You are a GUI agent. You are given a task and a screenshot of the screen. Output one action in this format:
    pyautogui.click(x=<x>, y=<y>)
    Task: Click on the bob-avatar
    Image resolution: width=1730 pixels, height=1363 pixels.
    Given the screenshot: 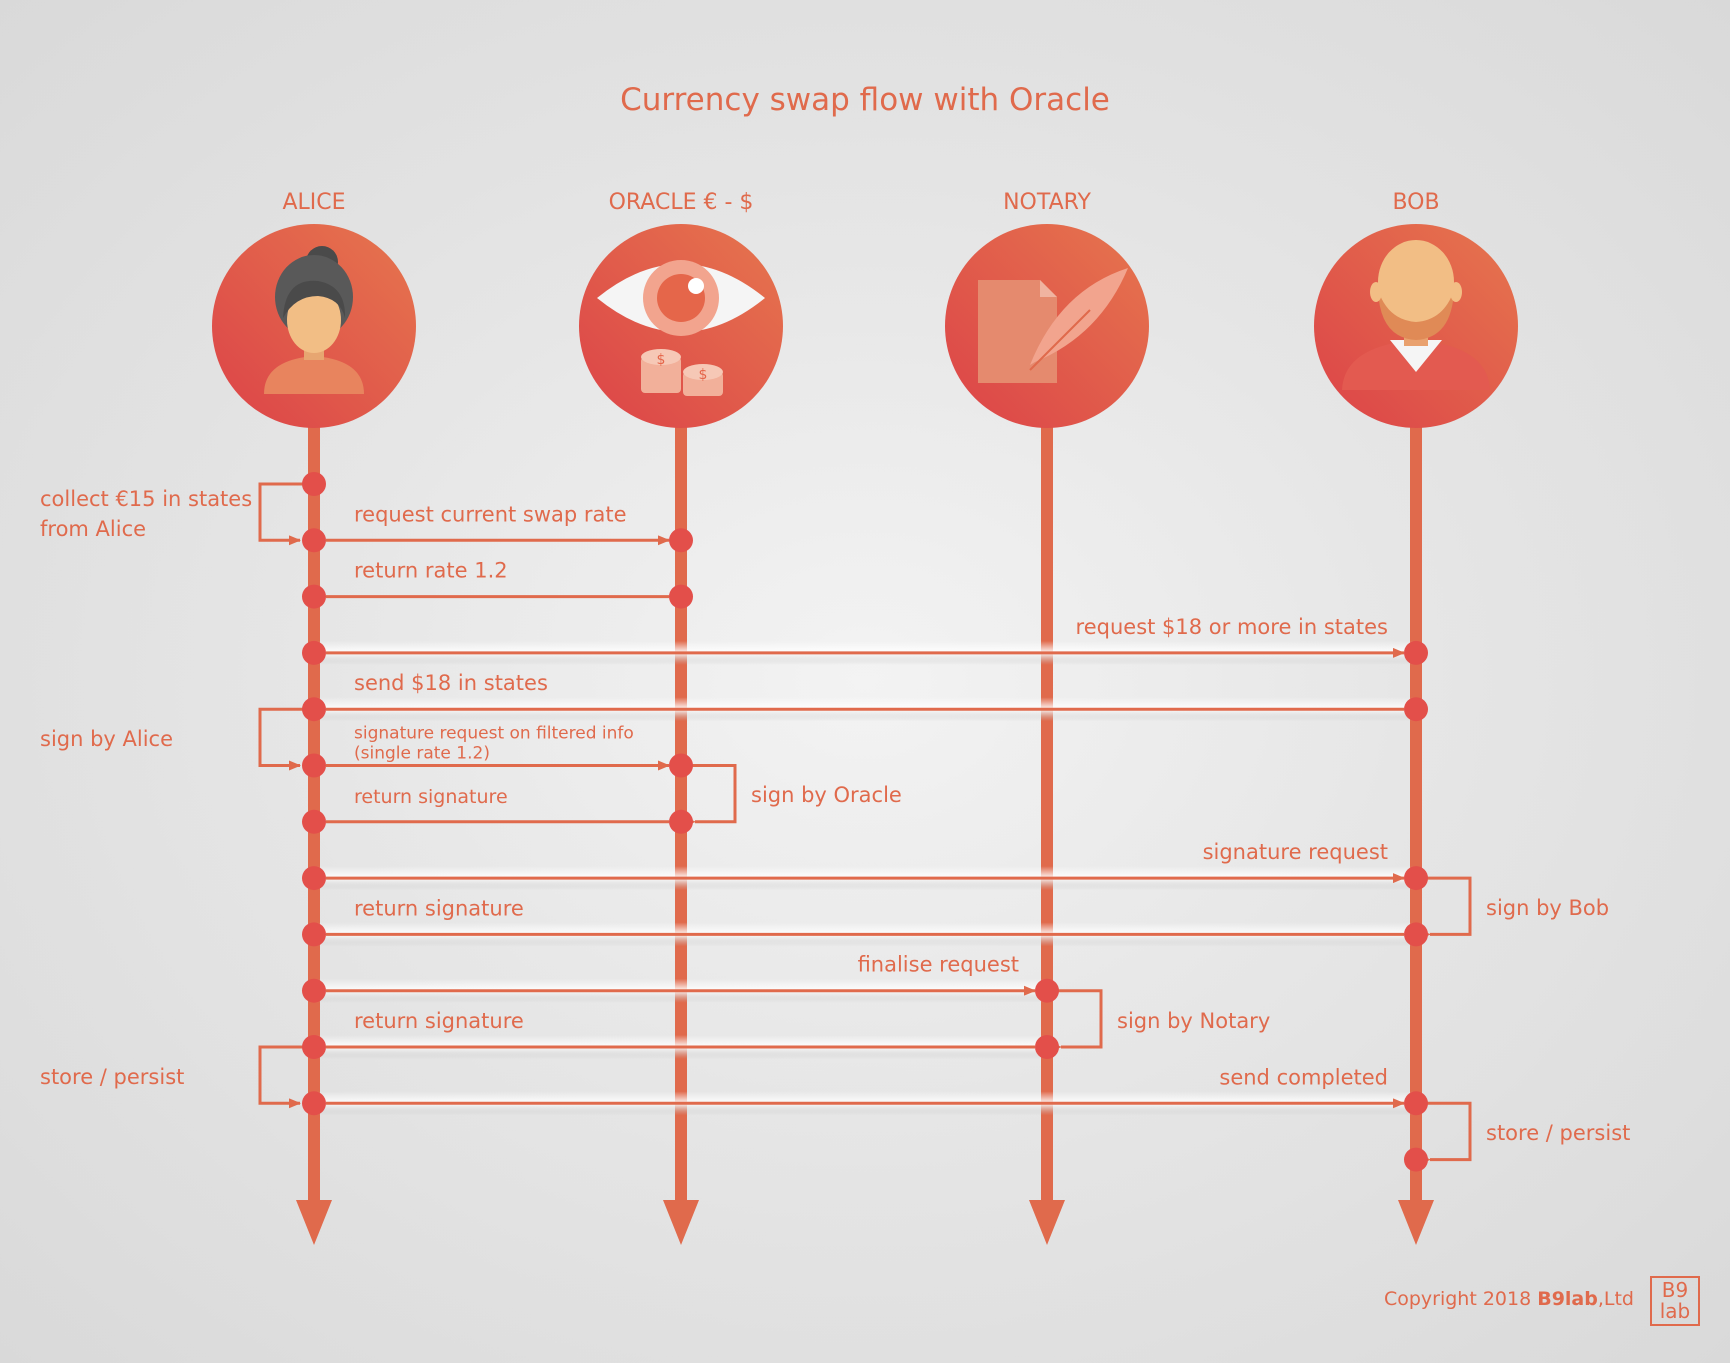 What is the action you would take?
    pyautogui.click(x=1416, y=326)
    